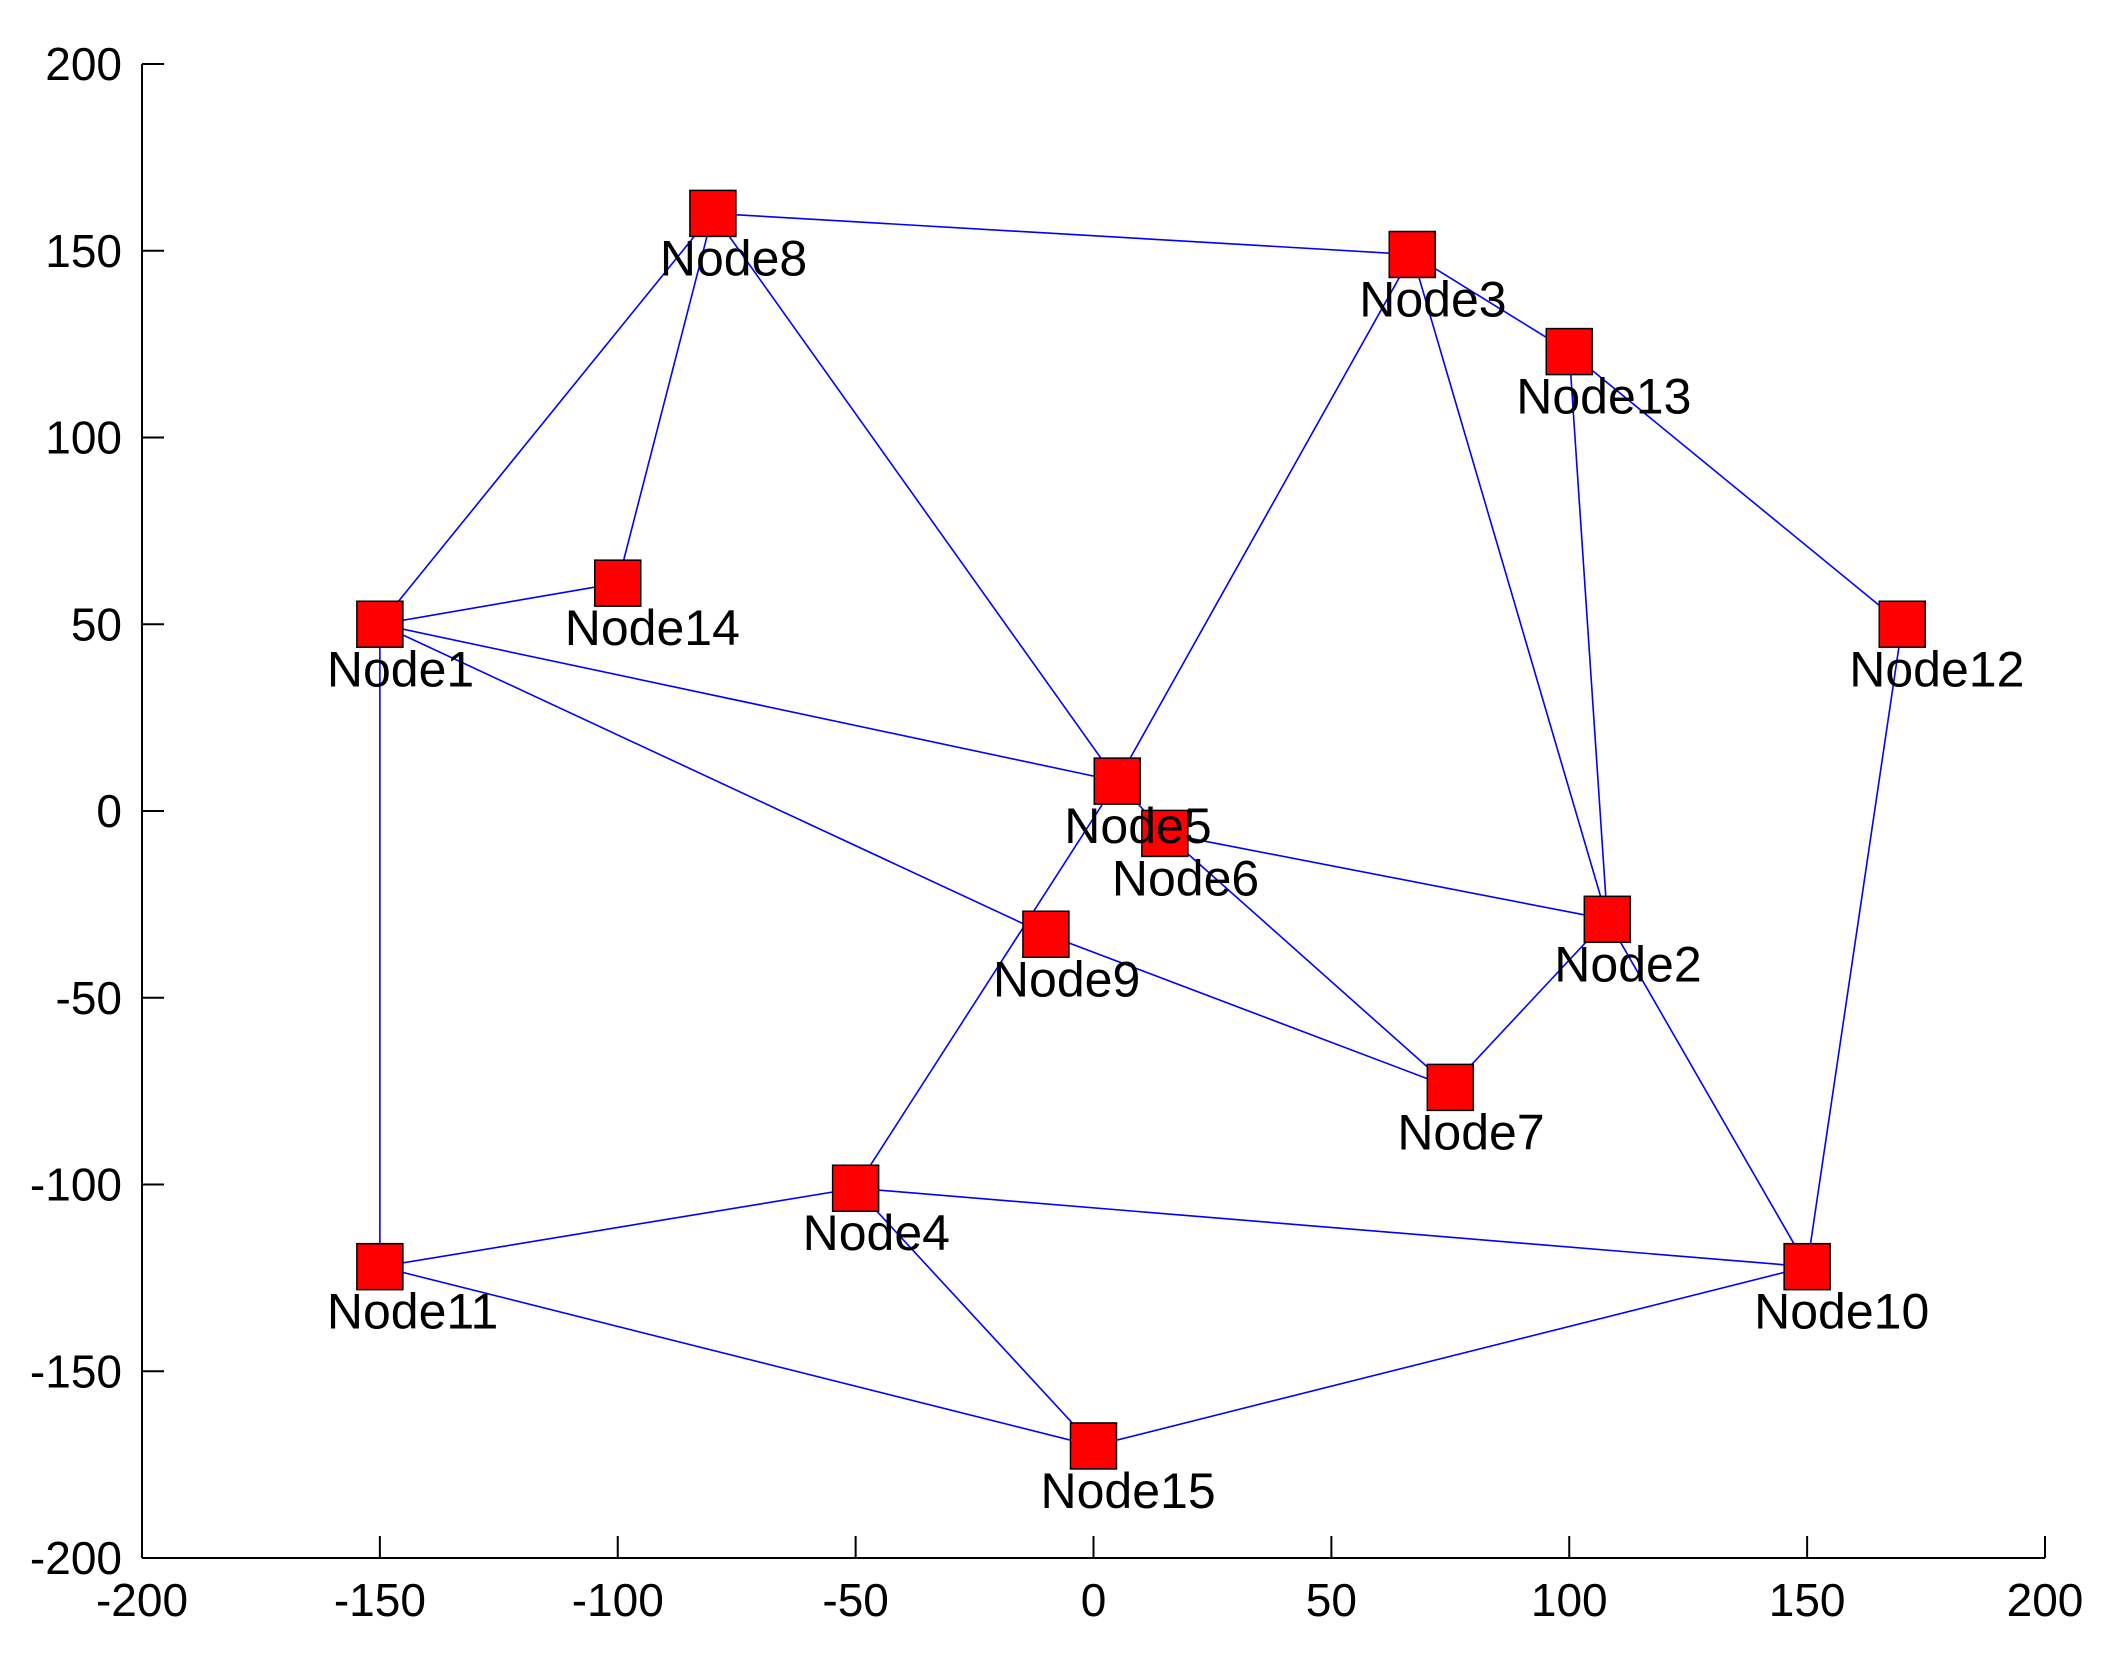 Image resolution: width=2111 pixels, height=1655 pixels. What do you see at coordinates (83, 438) in the screenshot?
I see `y-tick-label: 100` at bounding box center [83, 438].